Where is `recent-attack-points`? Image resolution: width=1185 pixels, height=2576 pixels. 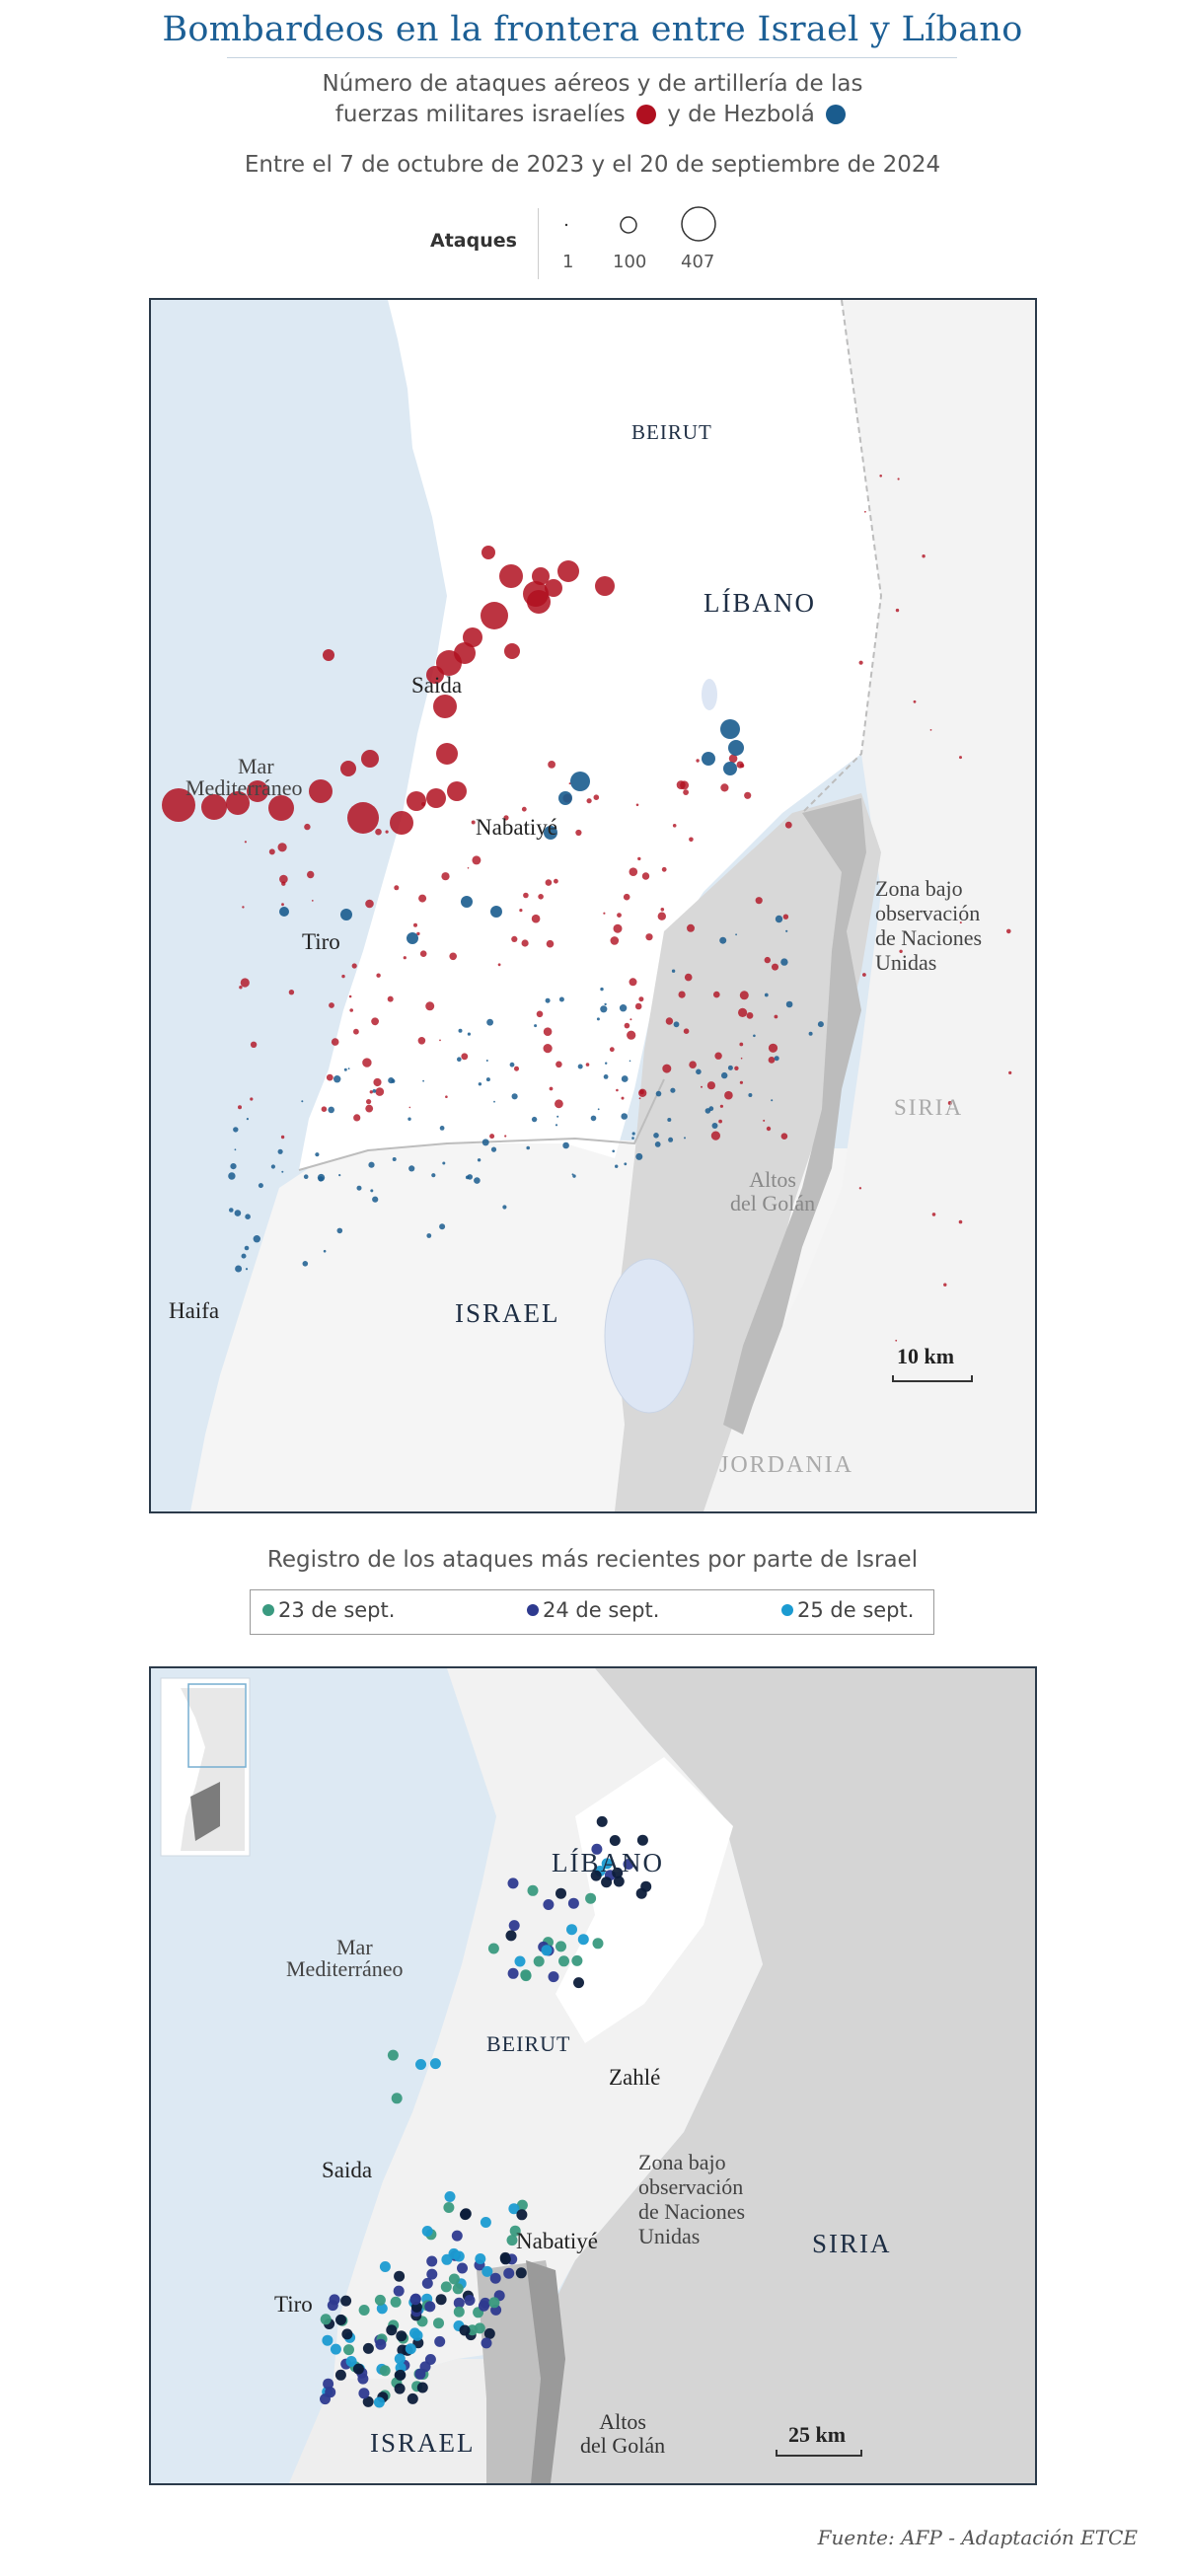 recent-attack-points is located at coordinates (486, 2111).